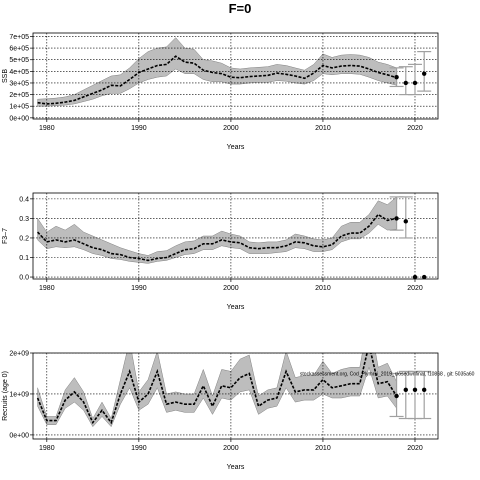 This screenshot has height=480, width=480. What do you see at coordinates (19, 394) in the screenshot?
I see `y-tick-label: 1e+09` at bounding box center [19, 394].